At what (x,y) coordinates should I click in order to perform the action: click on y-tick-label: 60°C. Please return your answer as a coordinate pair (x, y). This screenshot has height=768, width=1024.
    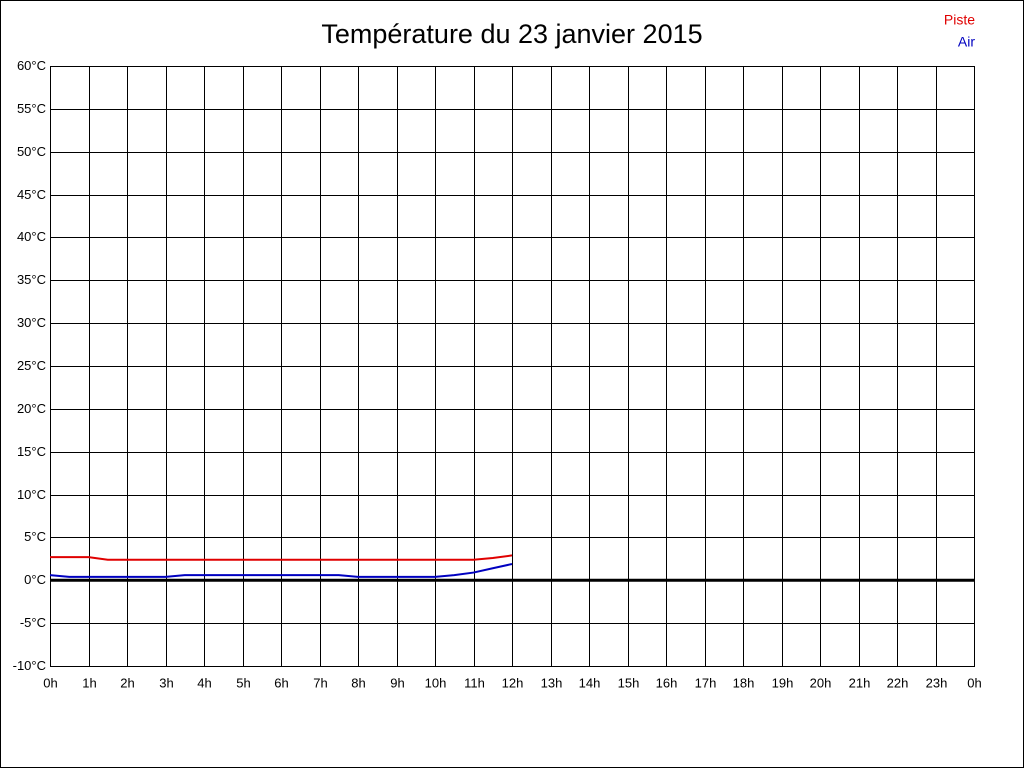
    Looking at the image, I should click on (31, 65).